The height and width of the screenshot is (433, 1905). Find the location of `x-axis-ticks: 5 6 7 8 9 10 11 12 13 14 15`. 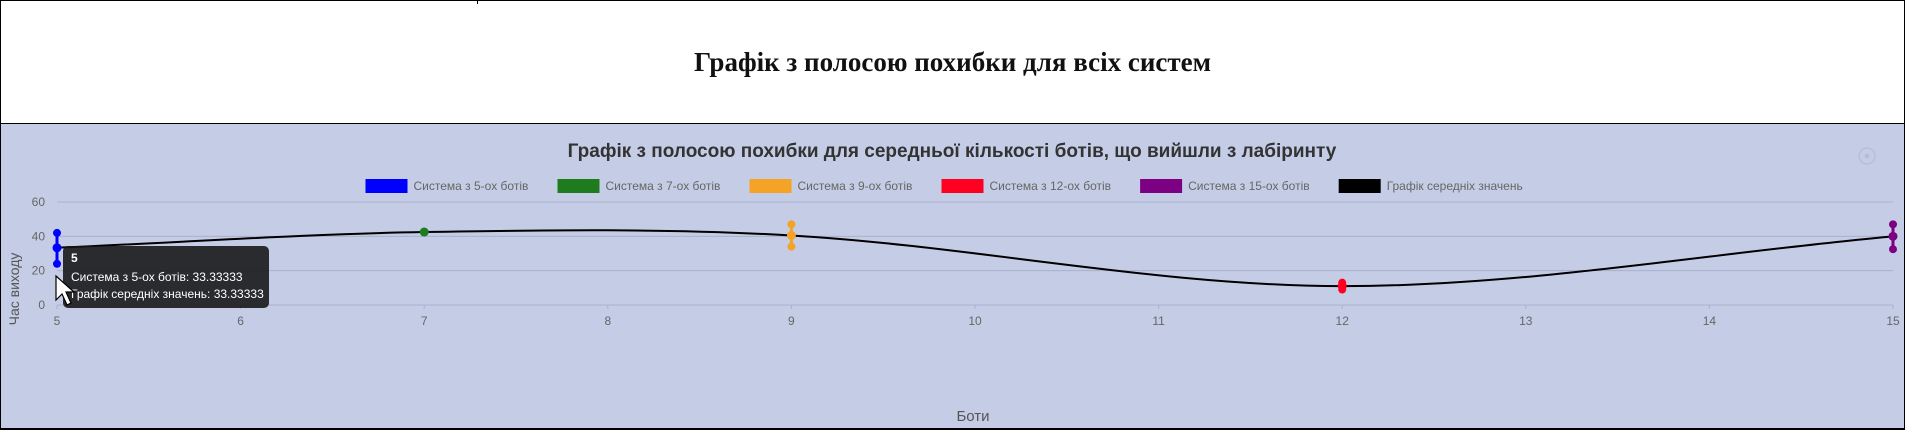

x-axis-ticks: 5 6 7 8 9 10 11 12 13 14 15 is located at coordinates (977, 321).